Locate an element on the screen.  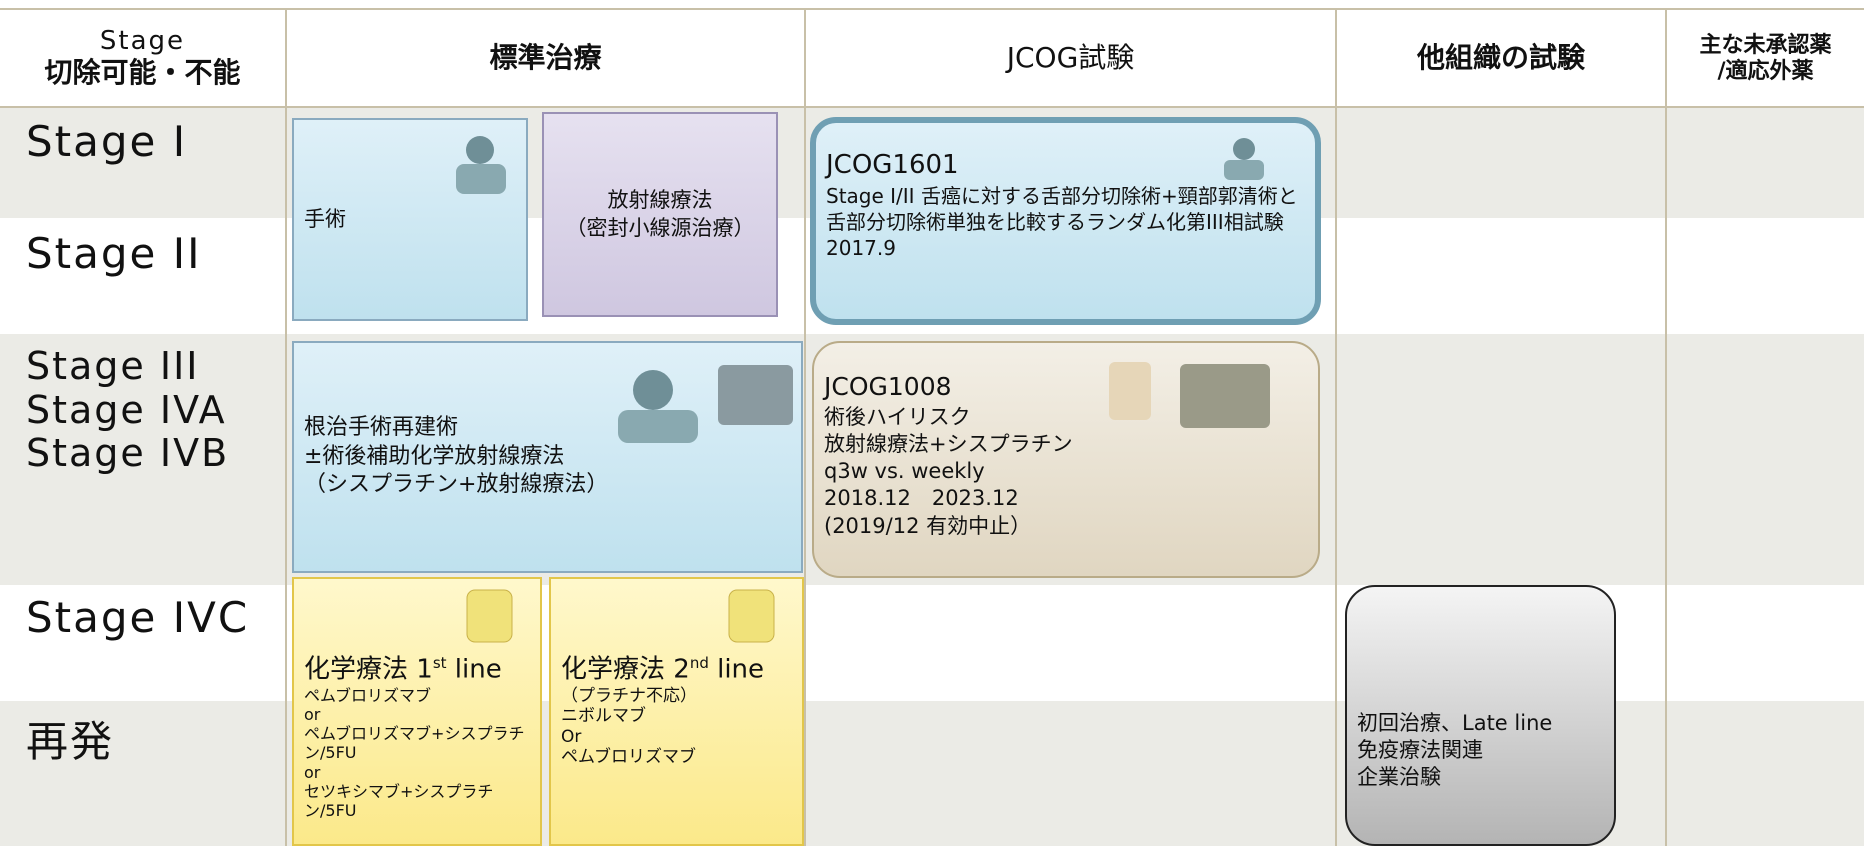
other-trial-box: 初回治療、Late line 免疫療法関連 企業治験 is located at coordinates (1480, 715).